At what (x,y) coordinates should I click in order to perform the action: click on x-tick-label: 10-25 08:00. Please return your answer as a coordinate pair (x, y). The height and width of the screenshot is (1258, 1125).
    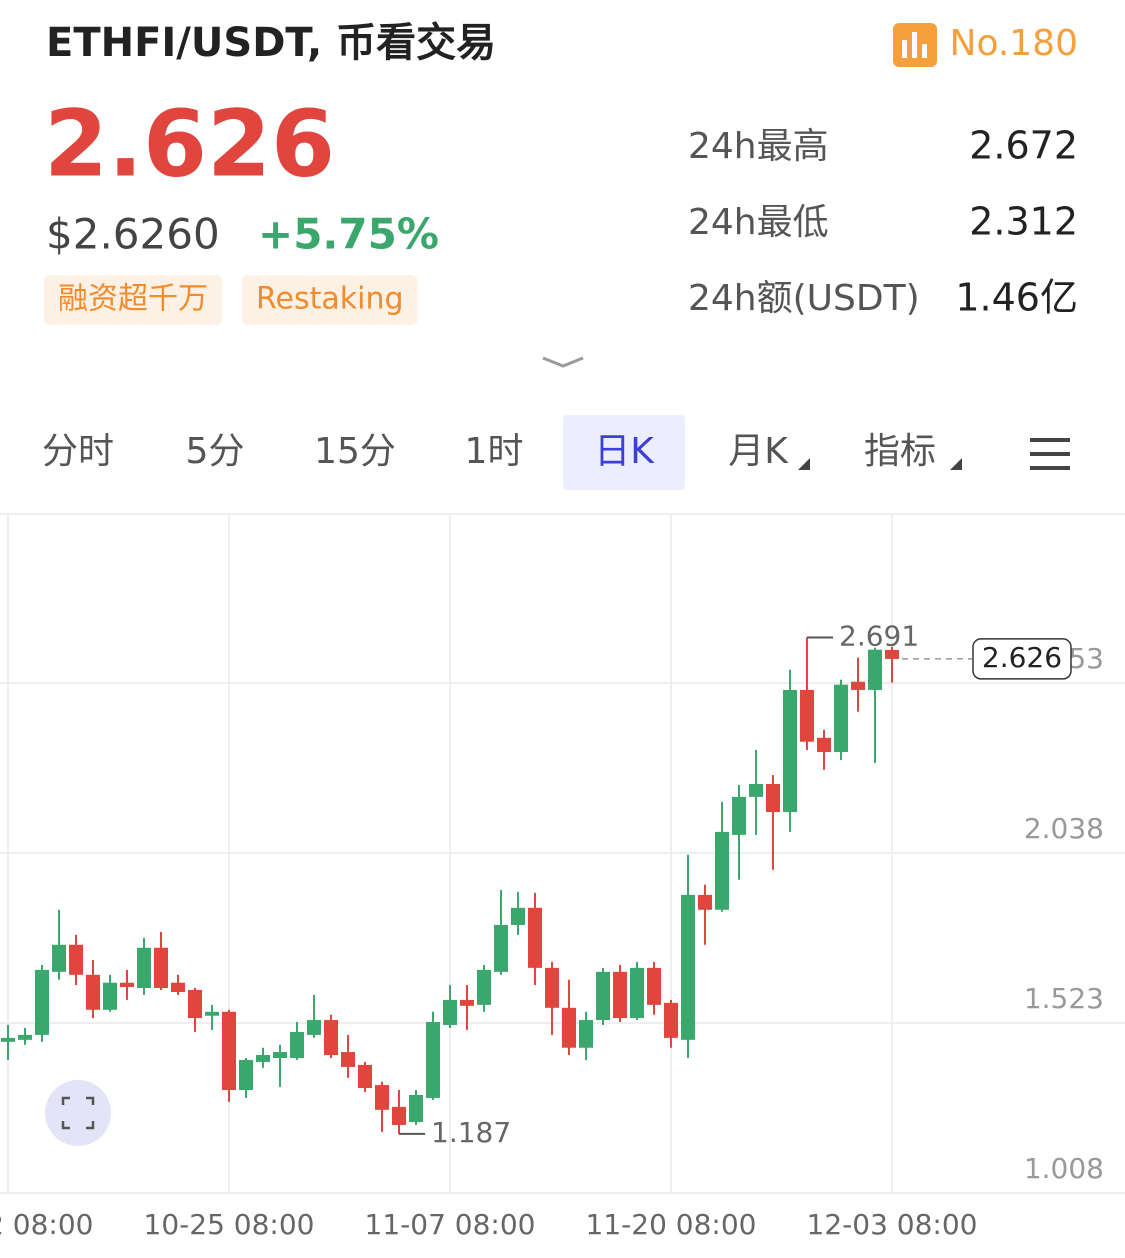
    Looking at the image, I should click on (229, 1224).